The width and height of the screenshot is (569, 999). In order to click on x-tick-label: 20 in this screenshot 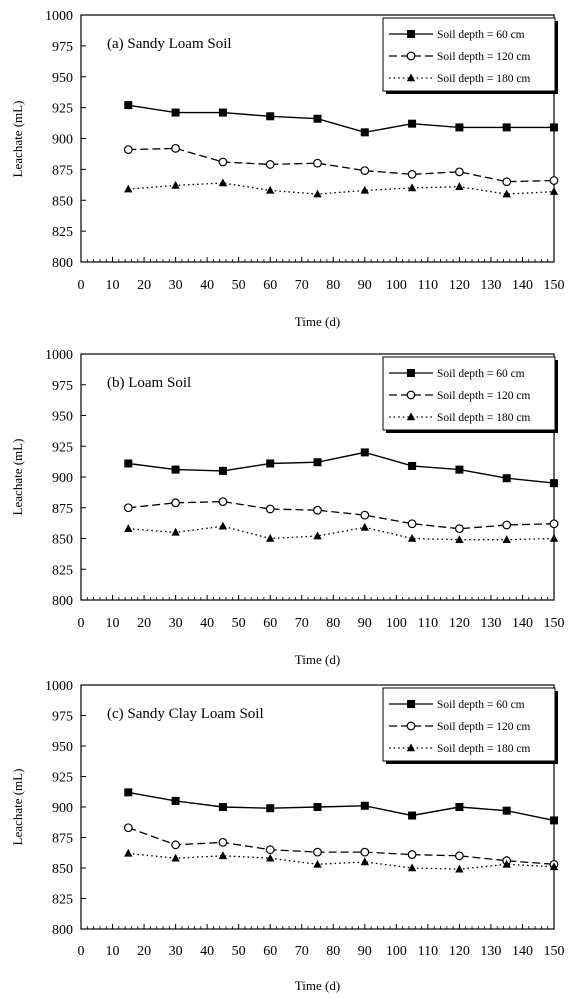, I will do `click(144, 623)`.